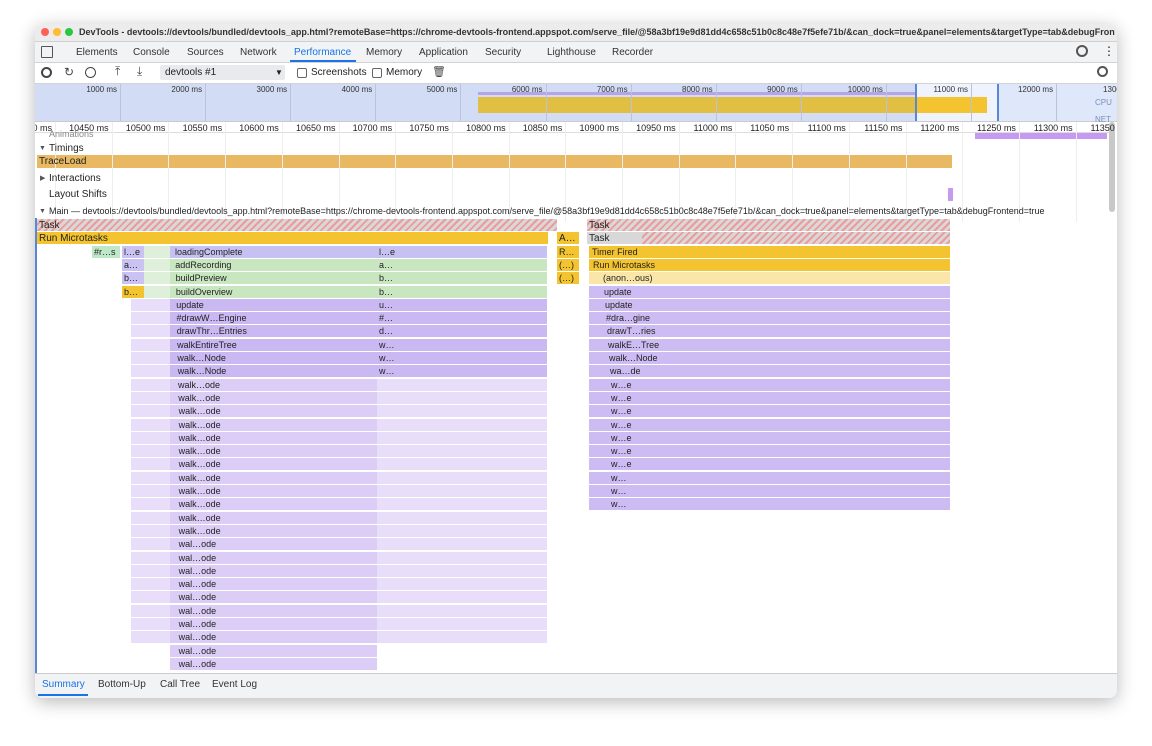  I want to click on bottom-tab: Summary, so click(63, 684).